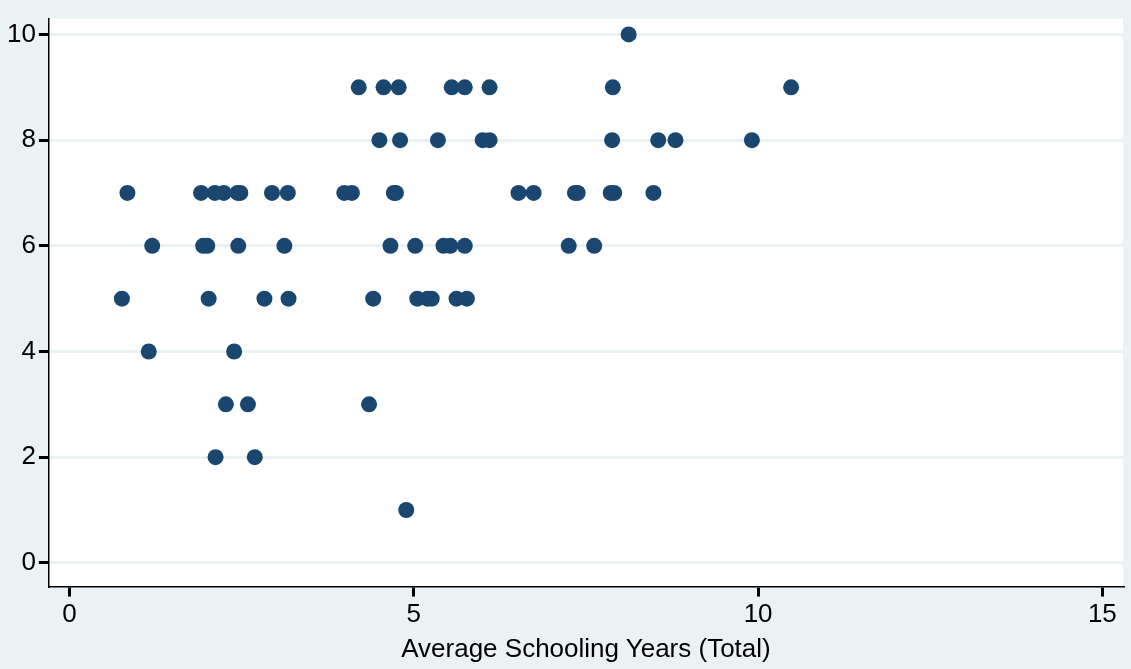  What do you see at coordinates (69, 613) in the screenshot?
I see `x-tick-label: 0` at bounding box center [69, 613].